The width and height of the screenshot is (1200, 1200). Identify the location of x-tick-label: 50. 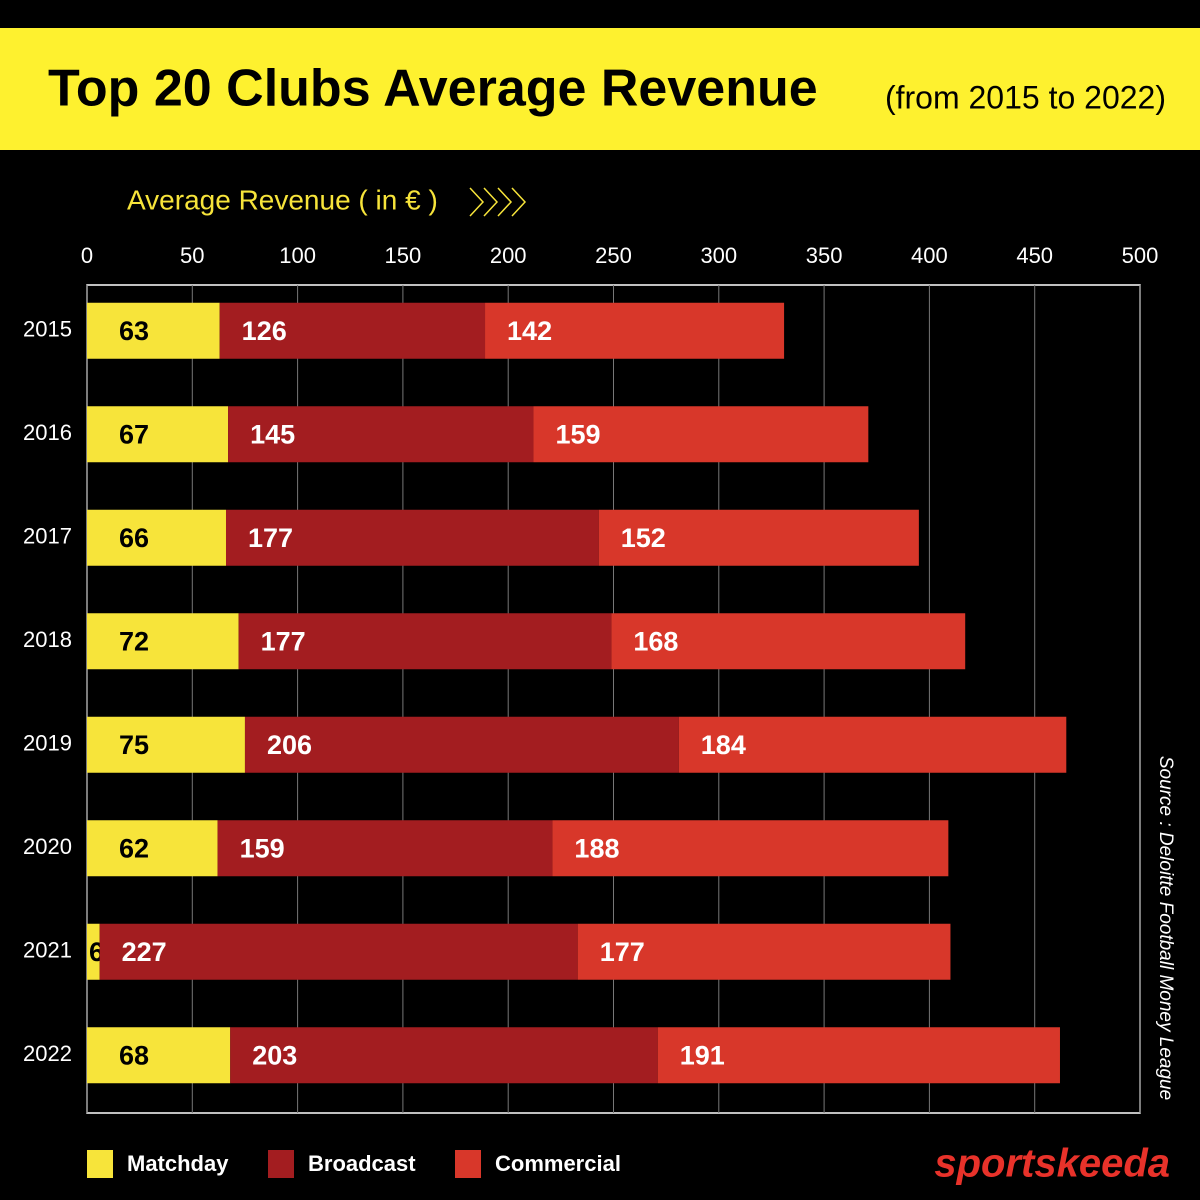
(192, 255).